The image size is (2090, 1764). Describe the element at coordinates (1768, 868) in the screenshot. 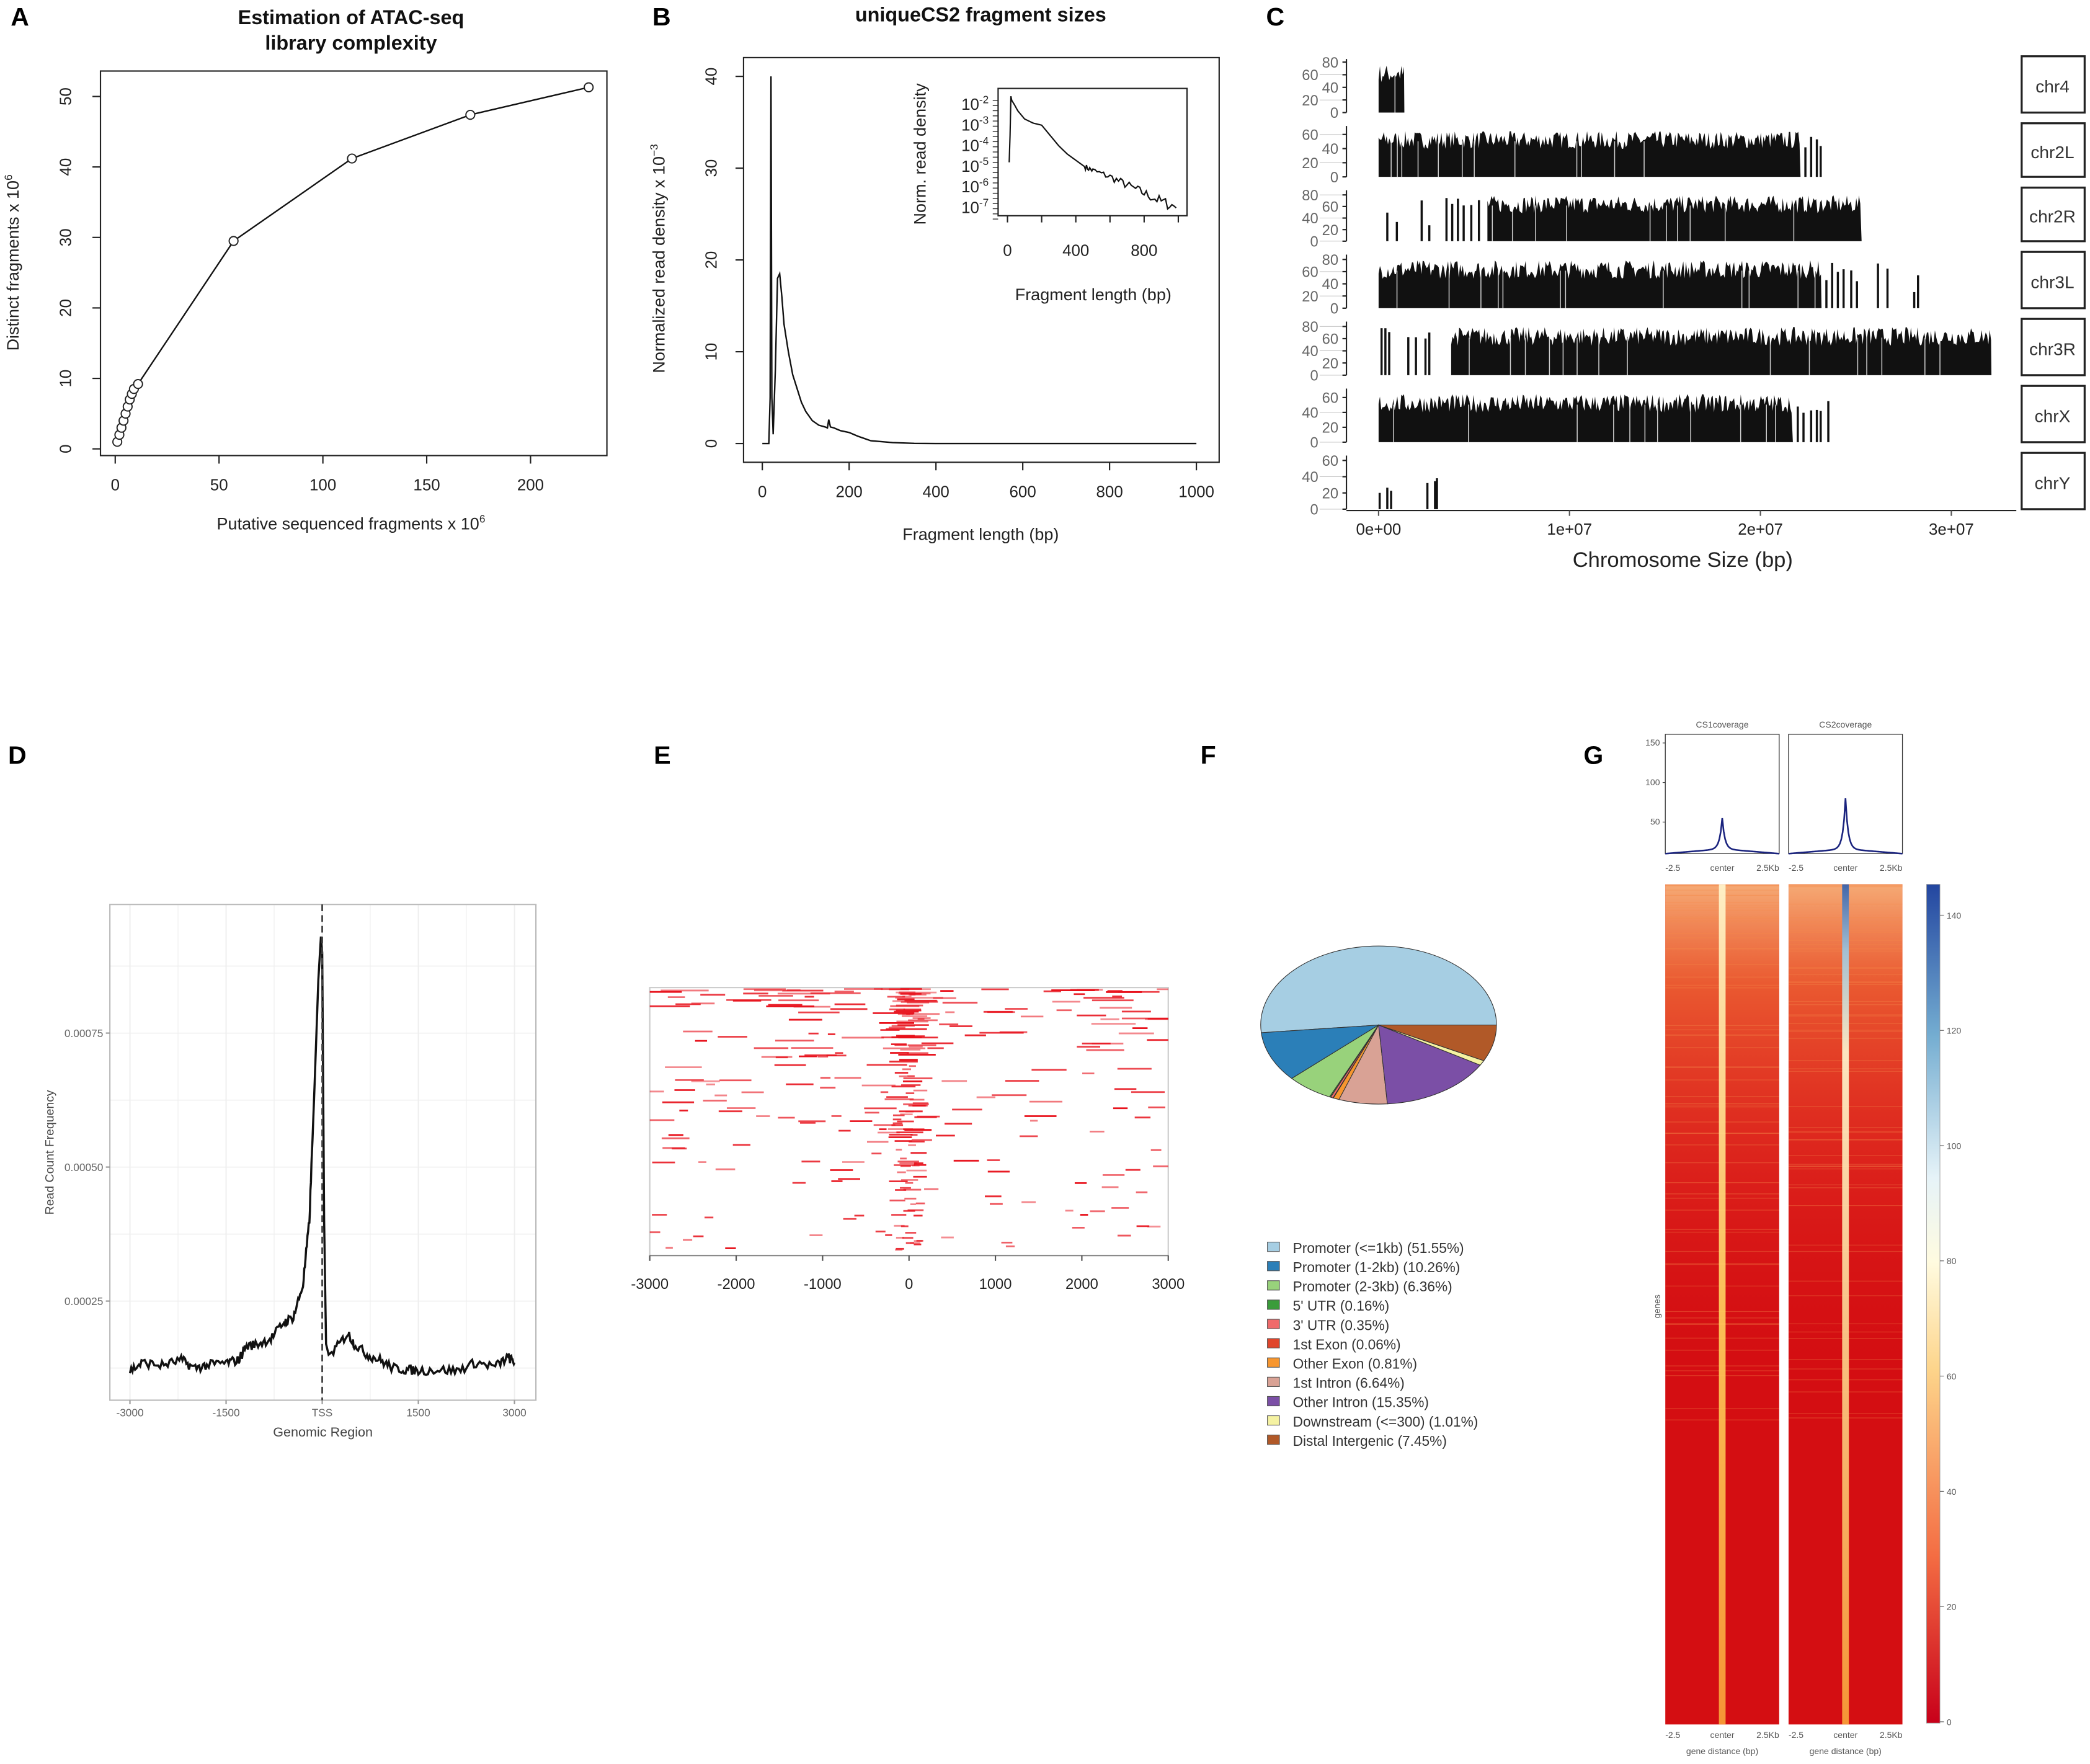

I see `profile-x-tick-label: 2.5Kb` at that location.